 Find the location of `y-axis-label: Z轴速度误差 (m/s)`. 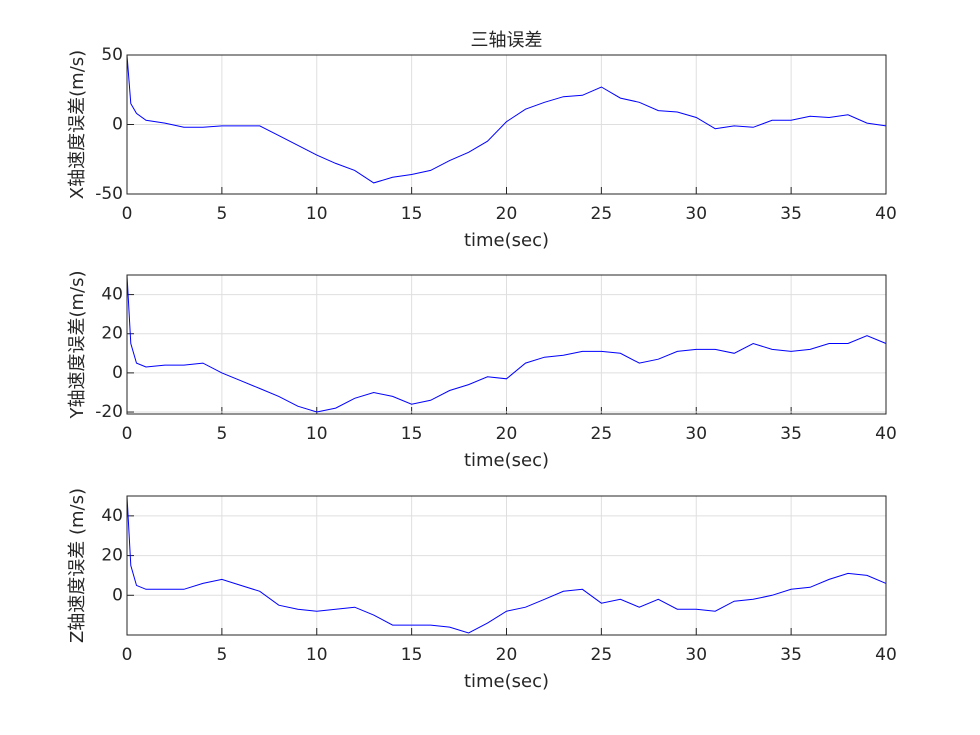

y-axis-label: Z轴速度误差 (m/s) is located at coordinates (77, 565).